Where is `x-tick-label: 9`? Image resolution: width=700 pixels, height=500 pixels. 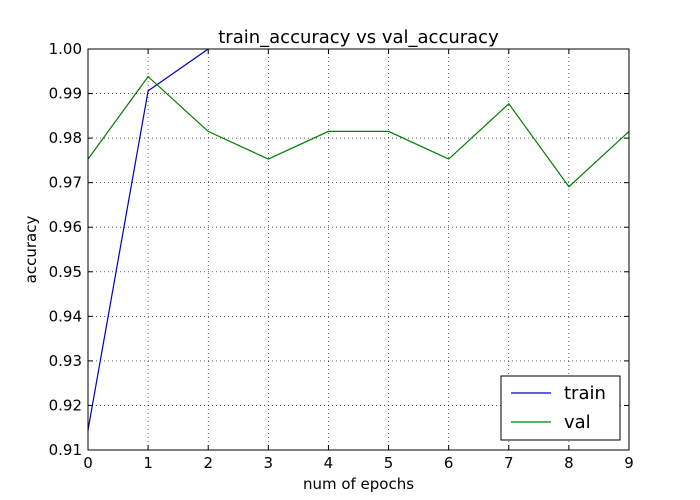 x-tick-label: 9 is located at coordinates (629, 463).